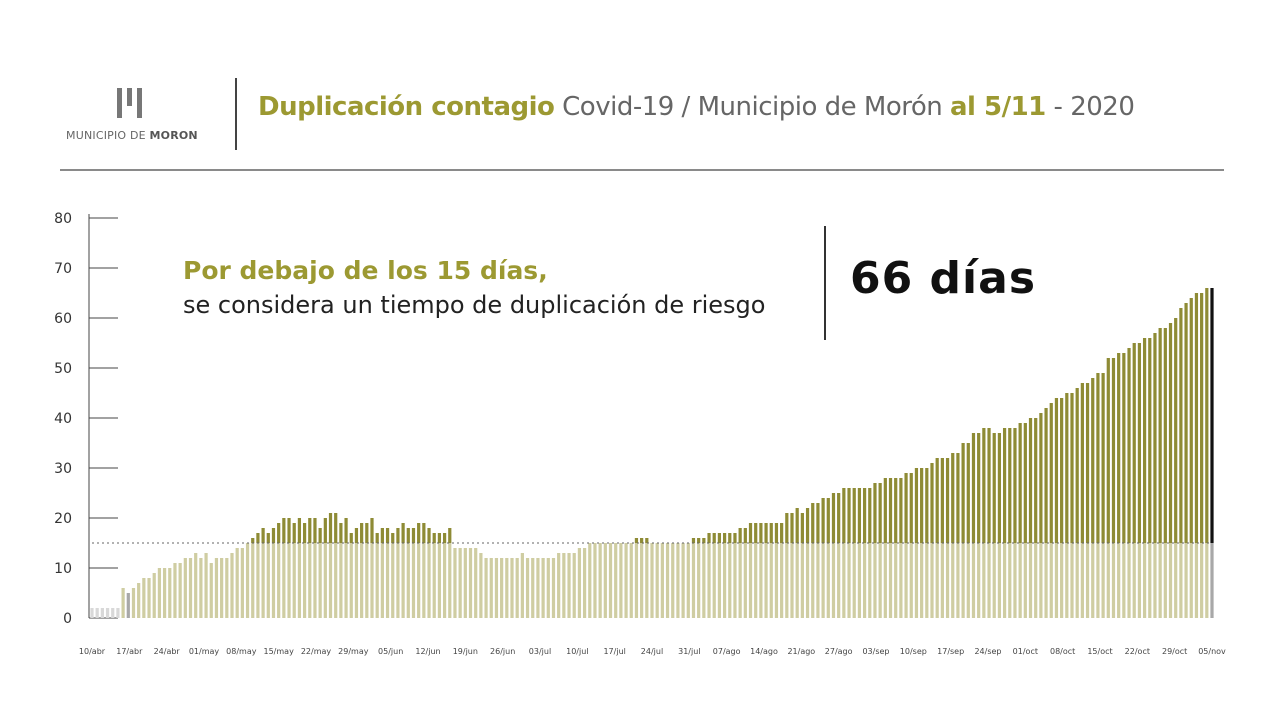 This screenshot has height=720, width=1280. Describe the element at coordinates (1212, 651) in the screenshot. I see `x-tick-label: 05/nov` at that location.